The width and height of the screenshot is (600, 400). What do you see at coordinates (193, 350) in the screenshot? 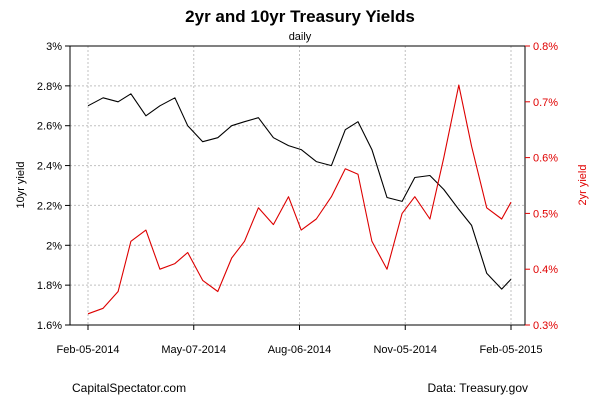
I see `x-tick-label: May-07-2014` at bounding box center [193, 350].